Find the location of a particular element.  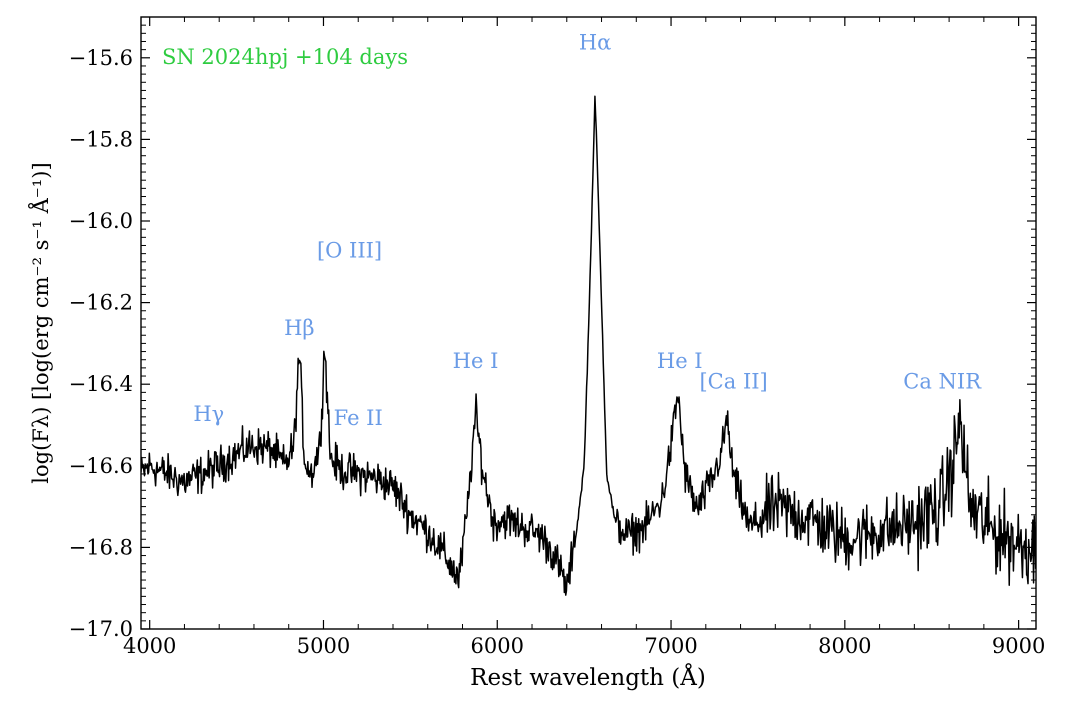

x-tick-label: 7000 is located at coordinates (670, 646).